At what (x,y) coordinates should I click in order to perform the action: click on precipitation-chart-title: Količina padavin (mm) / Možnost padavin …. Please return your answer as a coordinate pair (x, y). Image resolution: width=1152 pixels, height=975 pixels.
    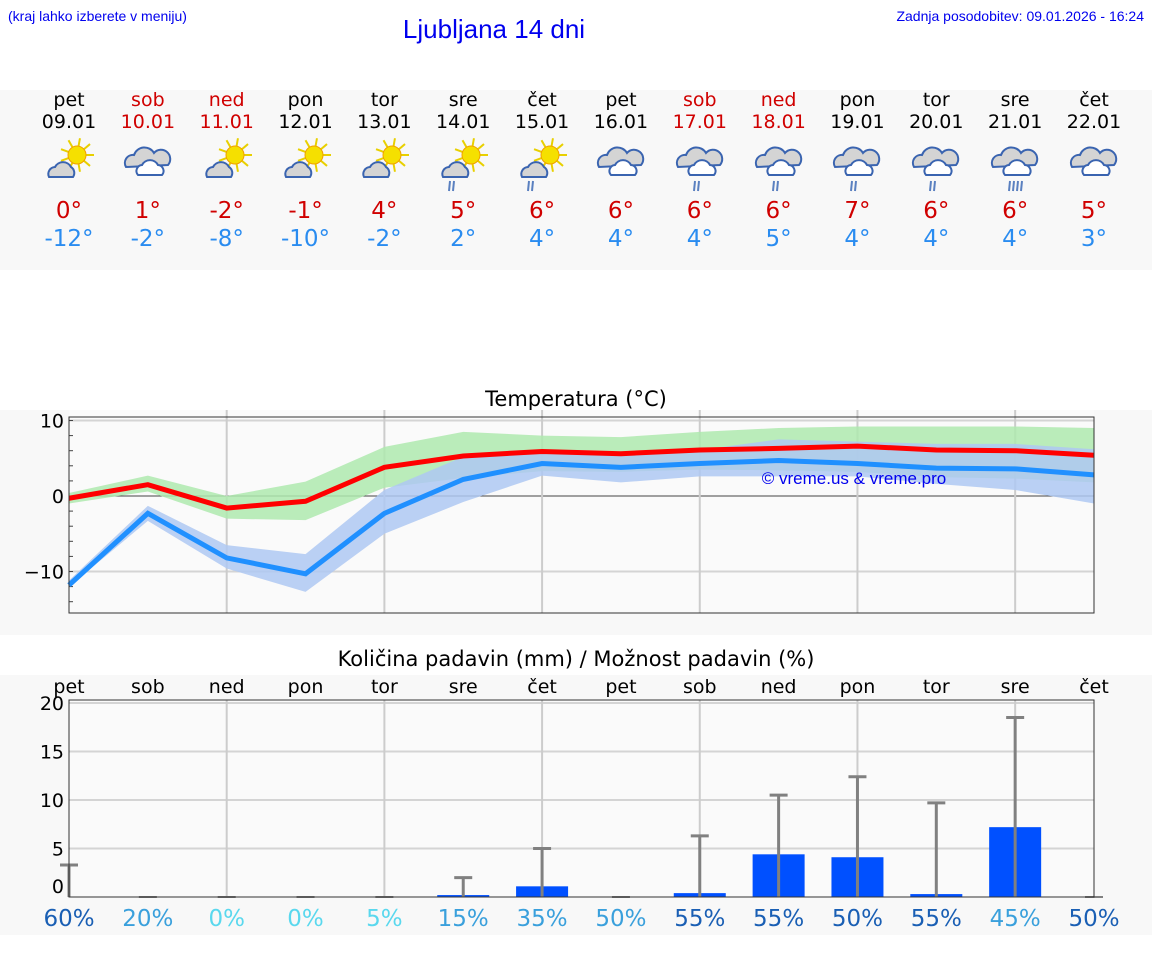
    Looking at the image, I should click on (576, 659).